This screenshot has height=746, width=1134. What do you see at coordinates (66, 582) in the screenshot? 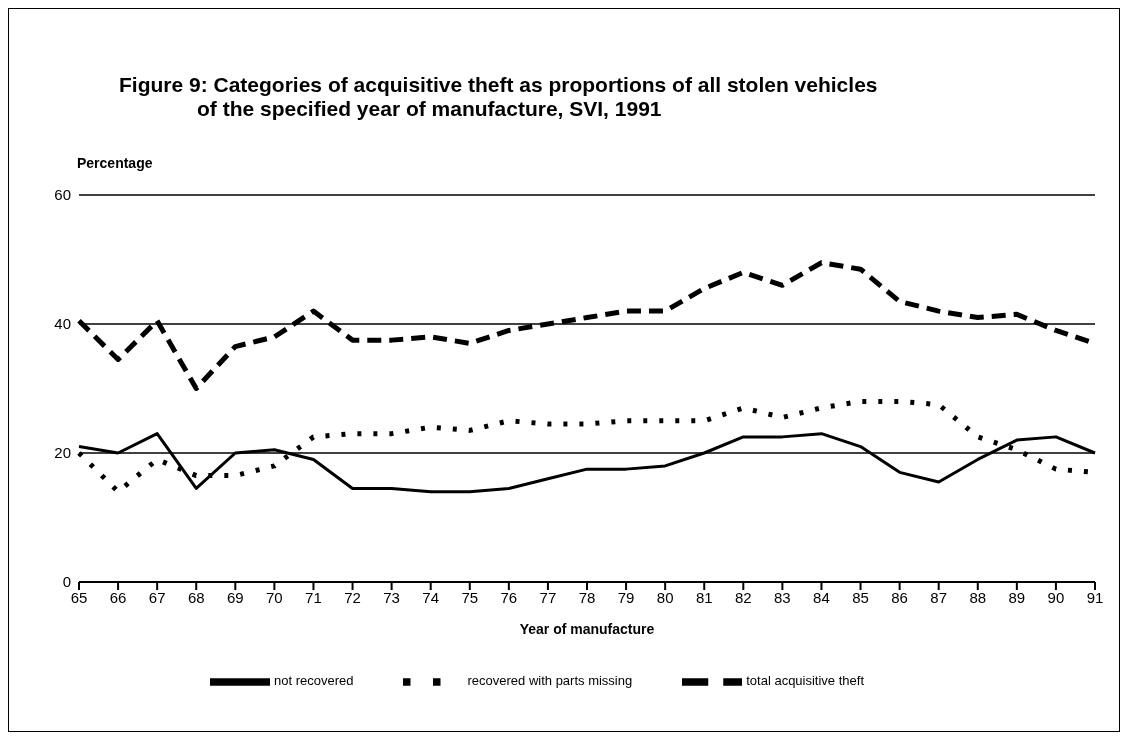
I see `y-tick-label: 0` at bounding box center [66, 582].